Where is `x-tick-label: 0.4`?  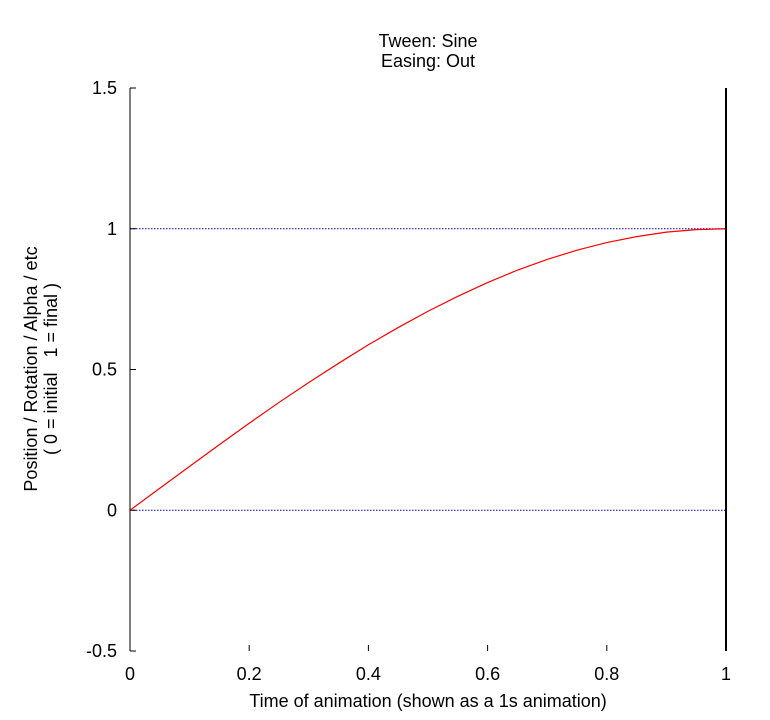
x-tick-label: 0.4 is located at coordinates (368, 674).